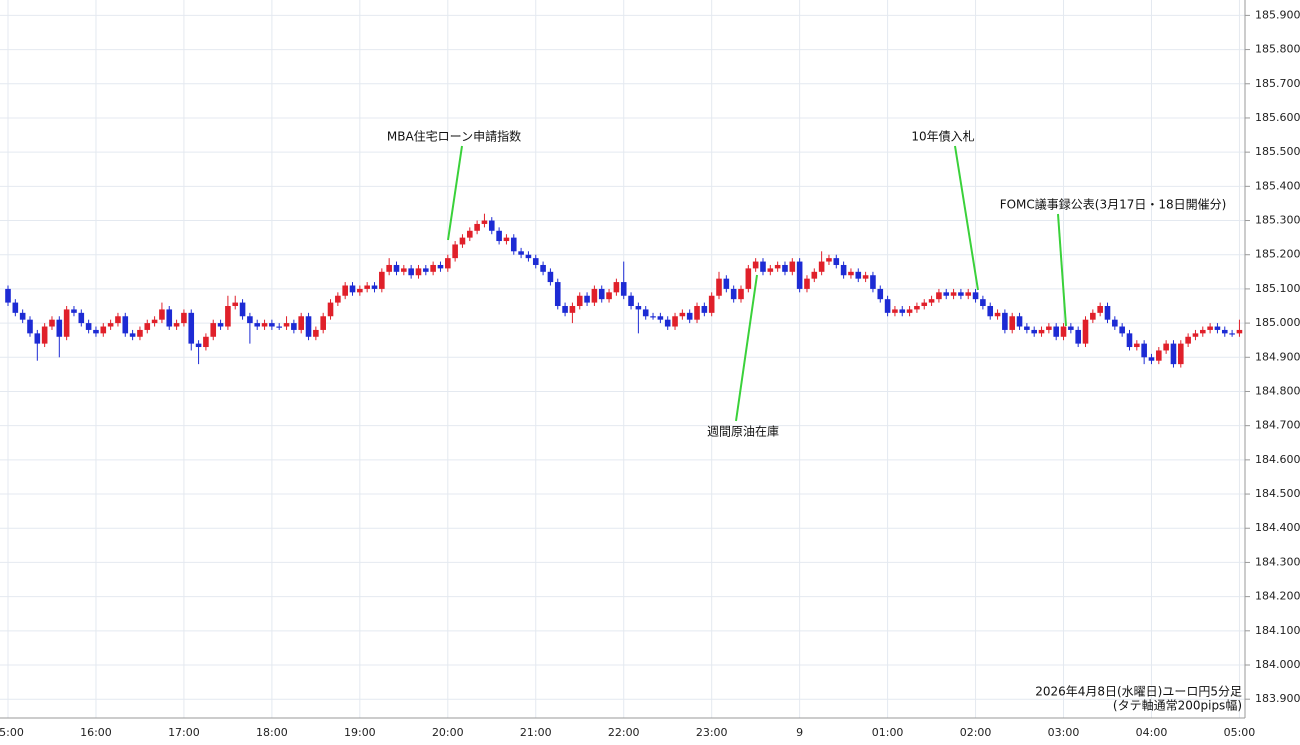  Describe the element at coordinates (1277, 220) in the screenshot. I see `y-tick-label: 185.300` at that location.